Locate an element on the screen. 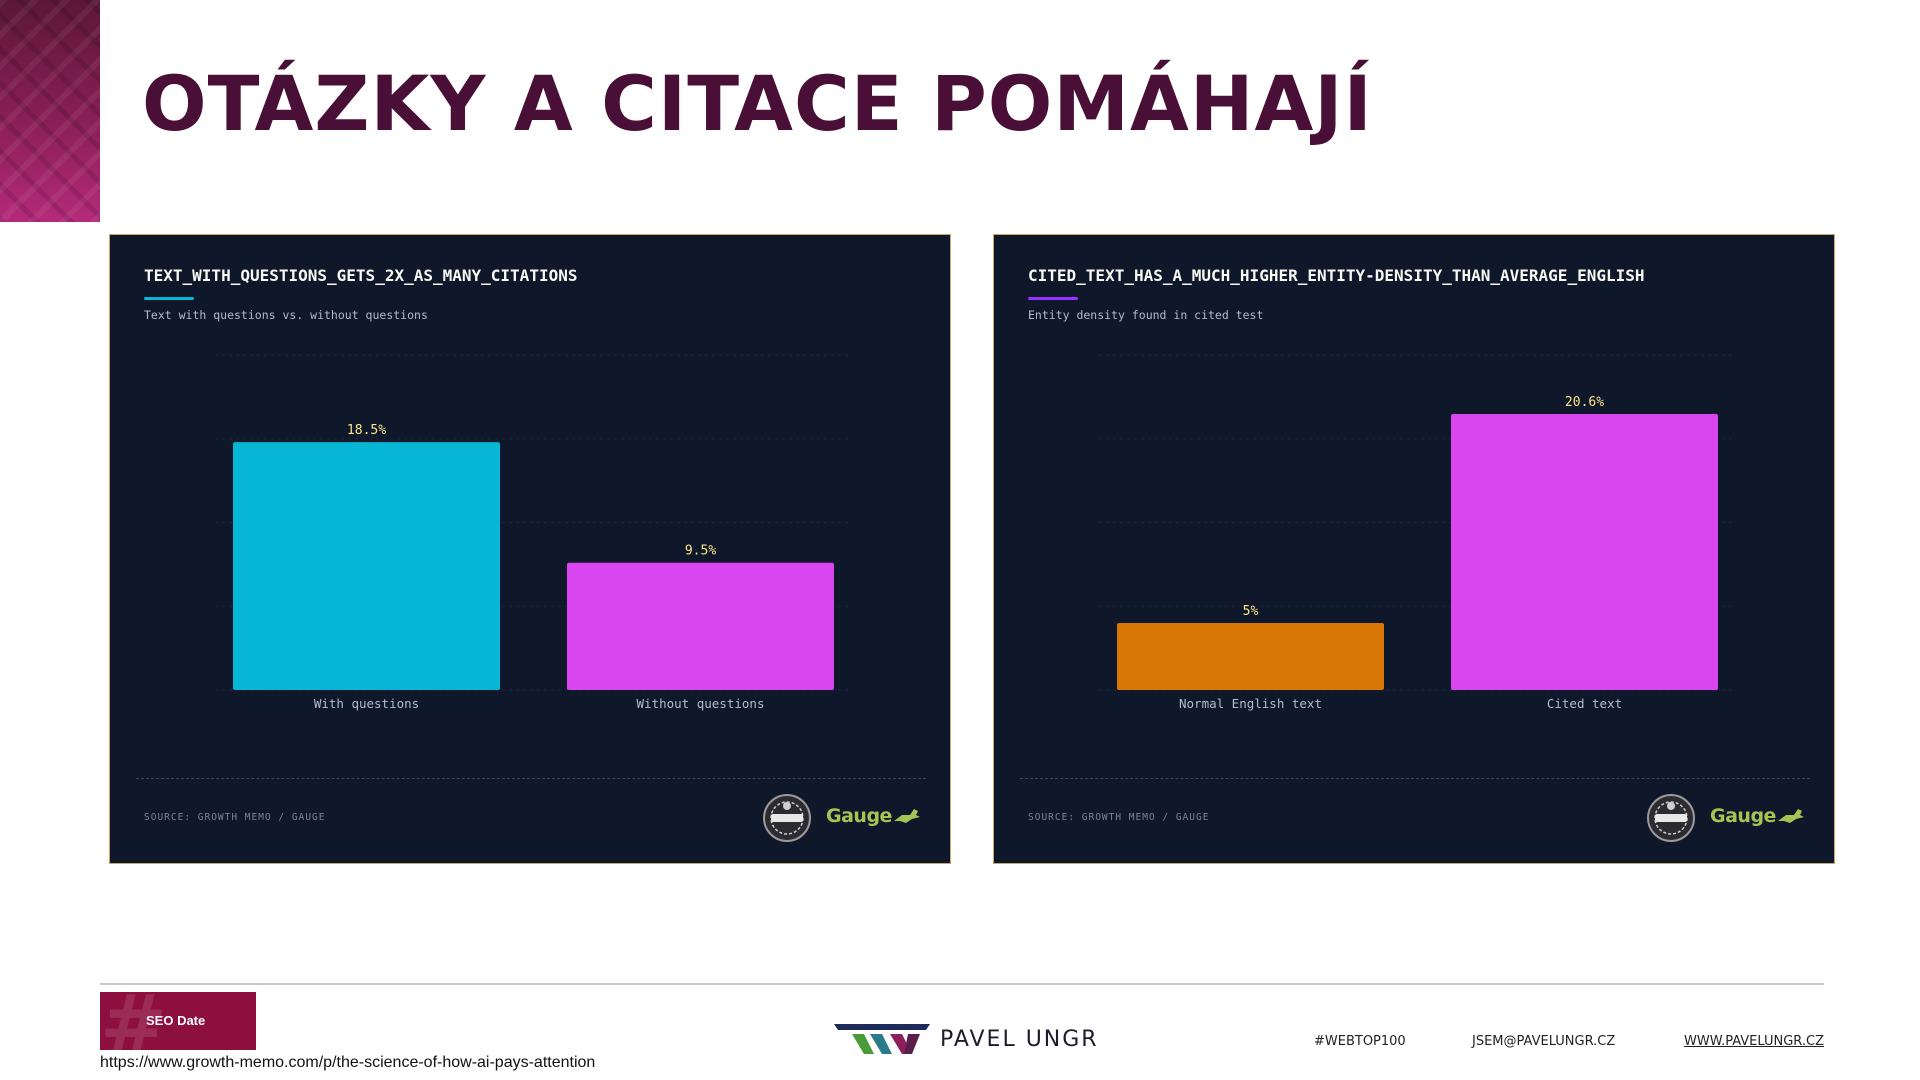  seo-date-logo: # SEO Date is located at coordinates (178, 1021).